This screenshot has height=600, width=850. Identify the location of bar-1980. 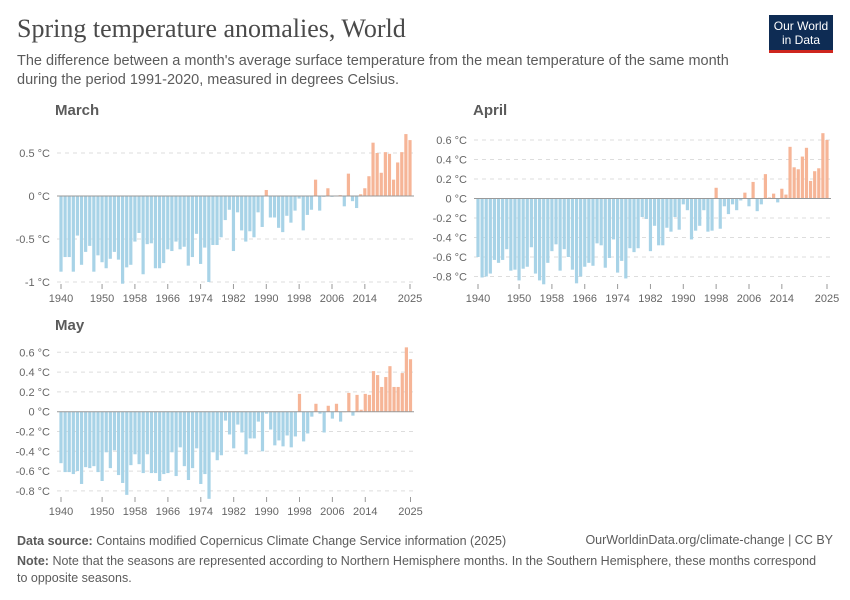
(225, 208).